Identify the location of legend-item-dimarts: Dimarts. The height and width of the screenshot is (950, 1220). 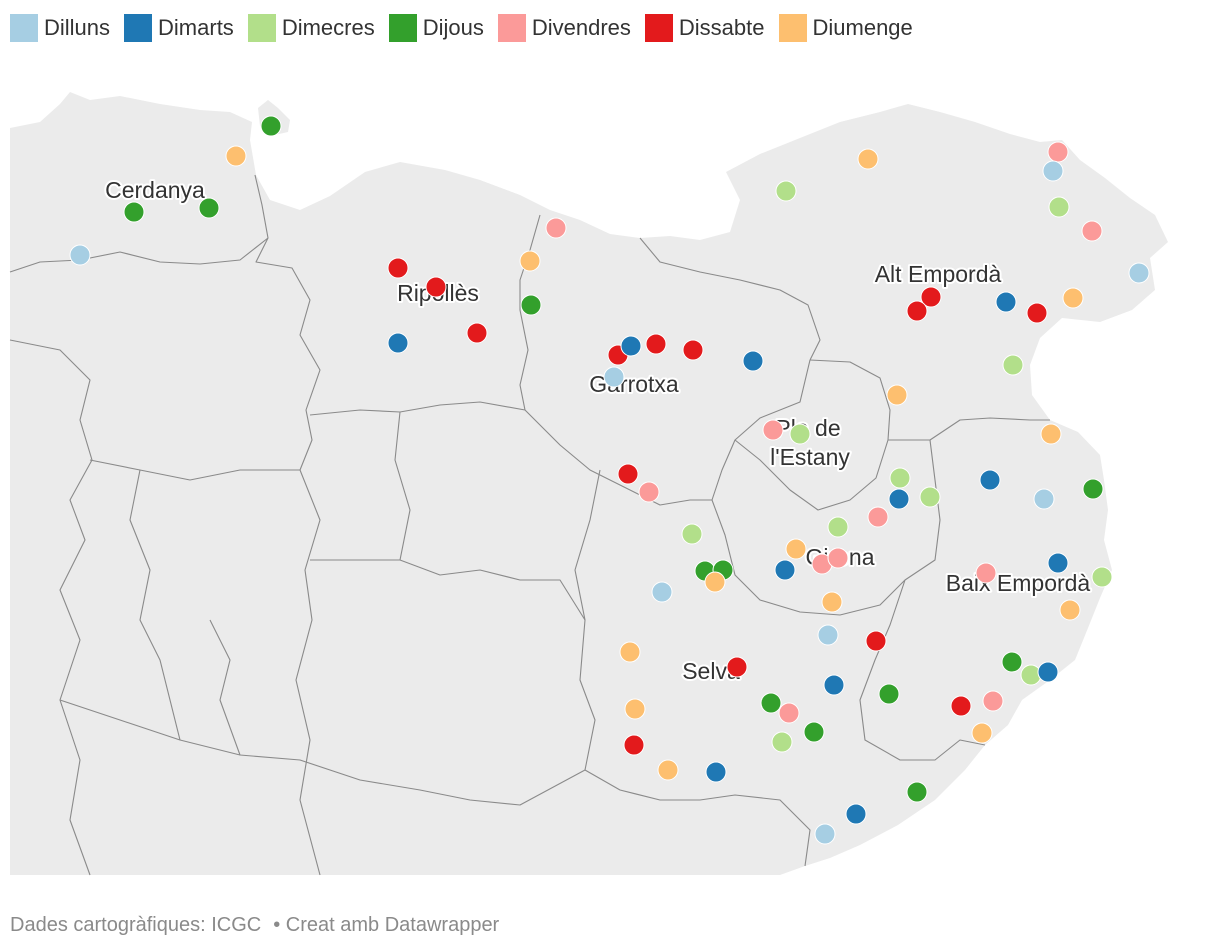
(179, 28).